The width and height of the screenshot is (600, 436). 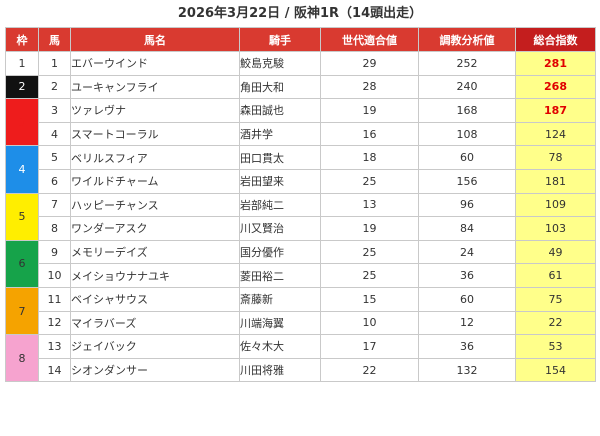 I want to click on header-waku: 枠, so click(x=22, y=39).